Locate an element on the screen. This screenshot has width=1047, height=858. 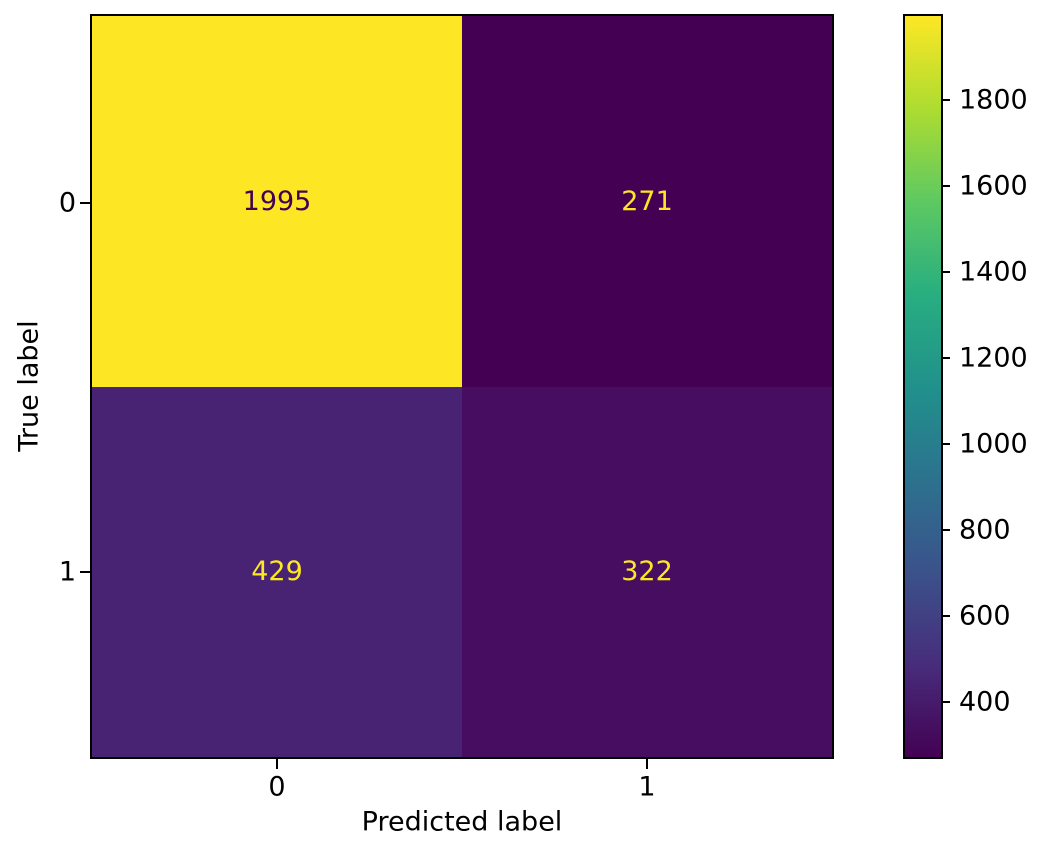
colorbar is located at coordinates (923, 386).